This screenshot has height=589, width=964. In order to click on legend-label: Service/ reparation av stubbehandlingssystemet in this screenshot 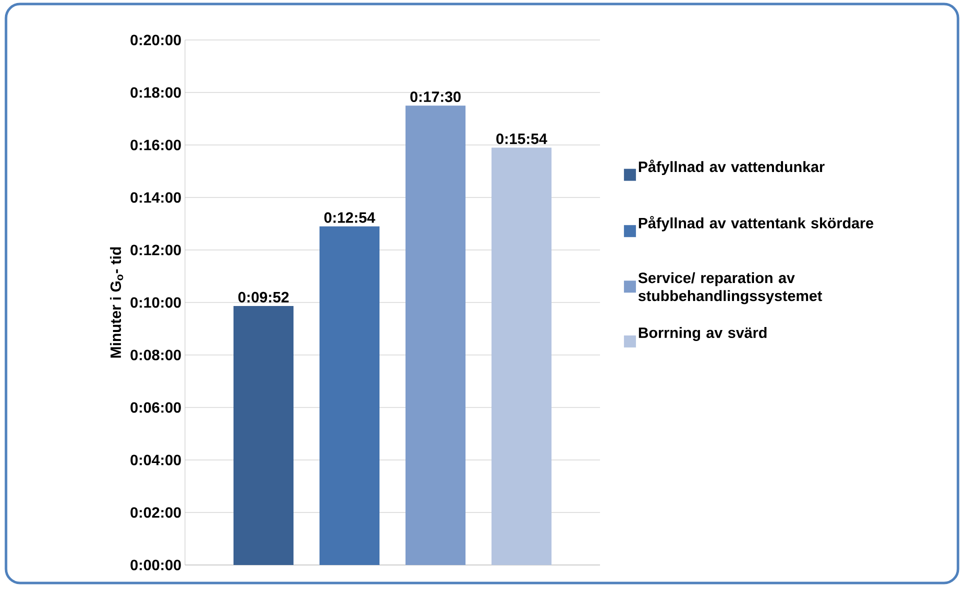, I will do `click(730, 288)`.